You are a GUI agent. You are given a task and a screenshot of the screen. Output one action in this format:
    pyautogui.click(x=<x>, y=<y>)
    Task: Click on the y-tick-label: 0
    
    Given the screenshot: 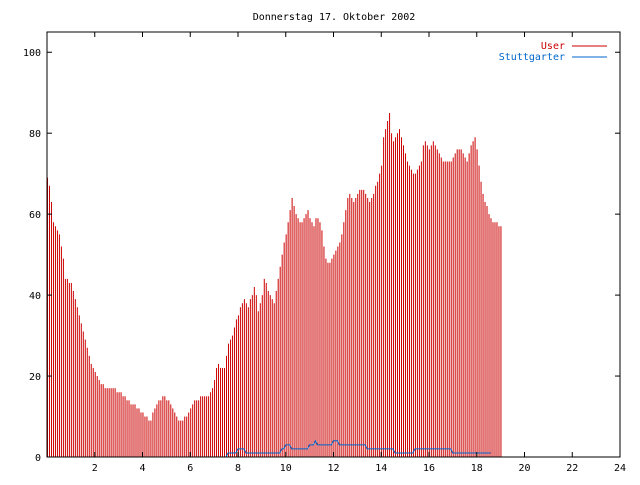 What is the action you would take?
    pyautogui.click(x=38, y=458)
    